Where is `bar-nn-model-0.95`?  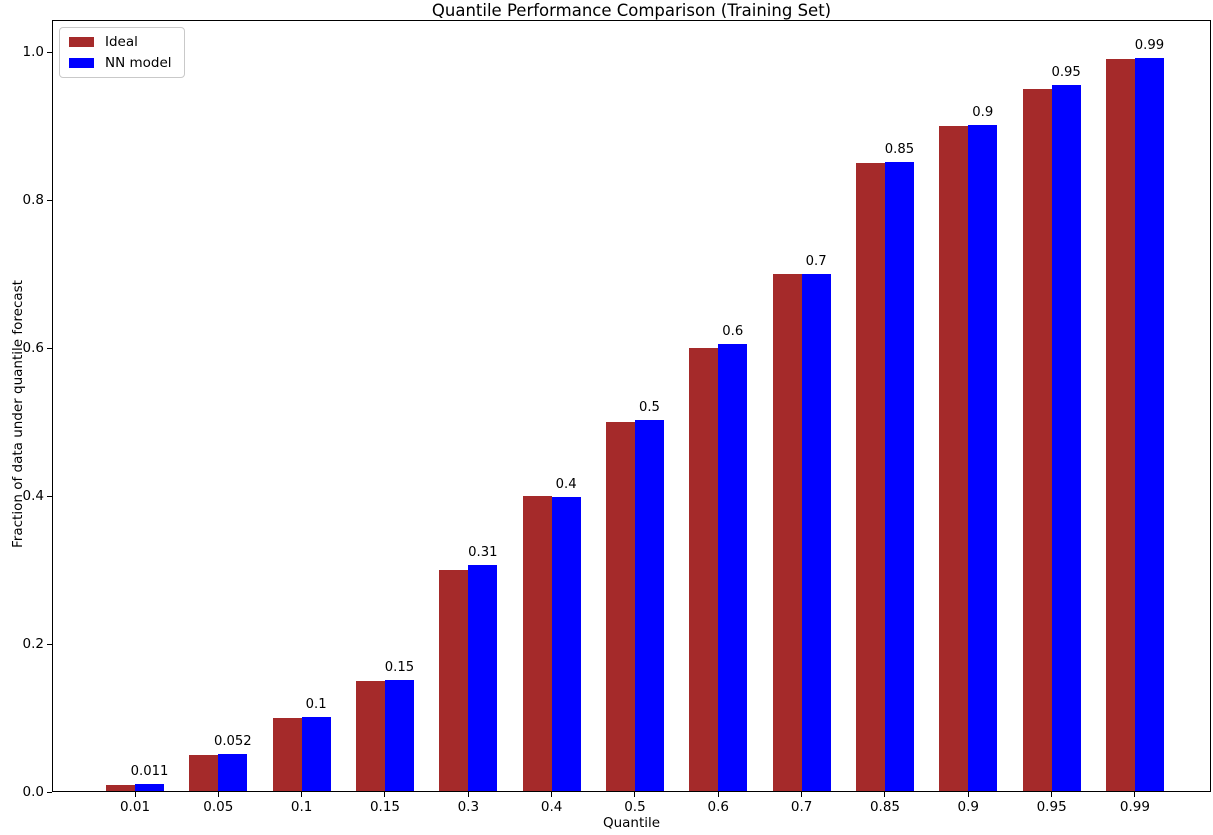
bar-nn-model-0.95 is located at coordinates (1066, 438).